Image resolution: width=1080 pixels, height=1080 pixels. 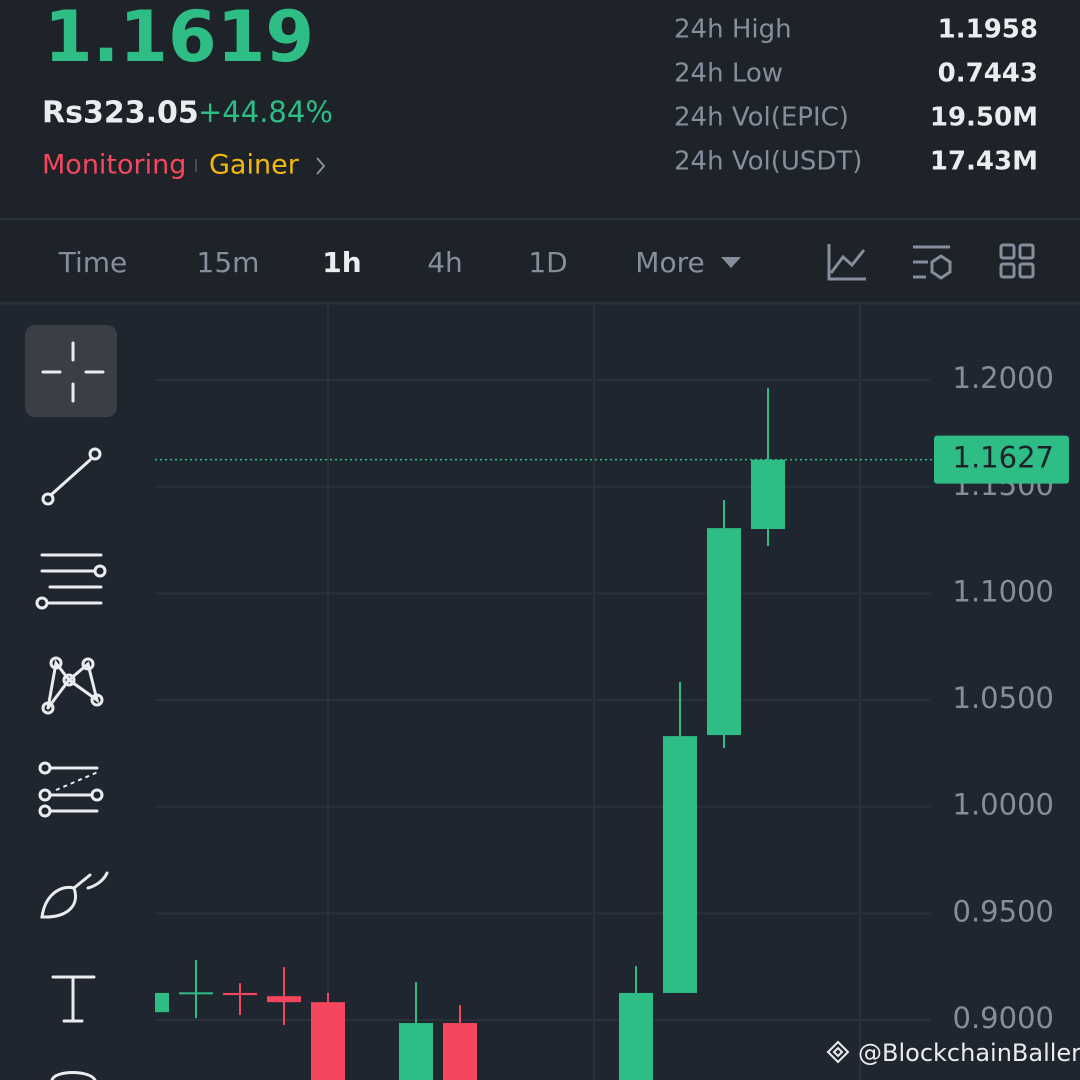 I want to click on tag: Gainer, so click(x=254, y=165).